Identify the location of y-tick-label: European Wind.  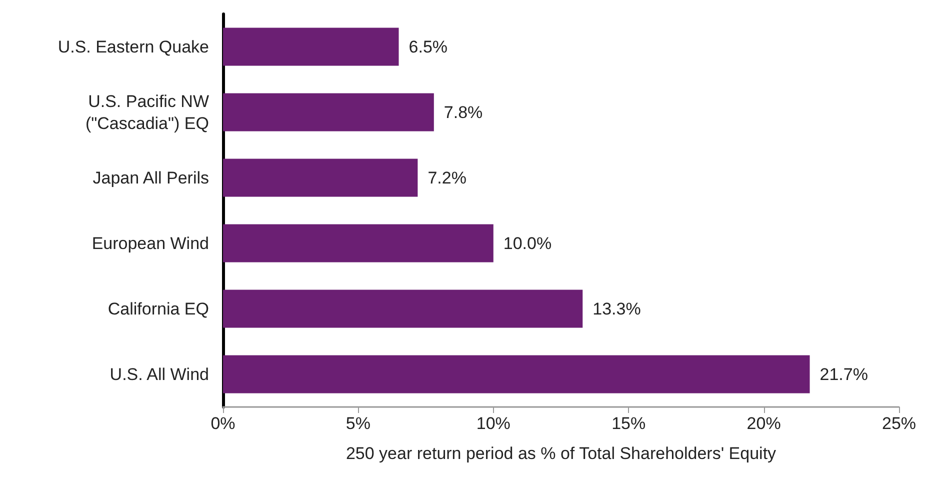
(150, 243).